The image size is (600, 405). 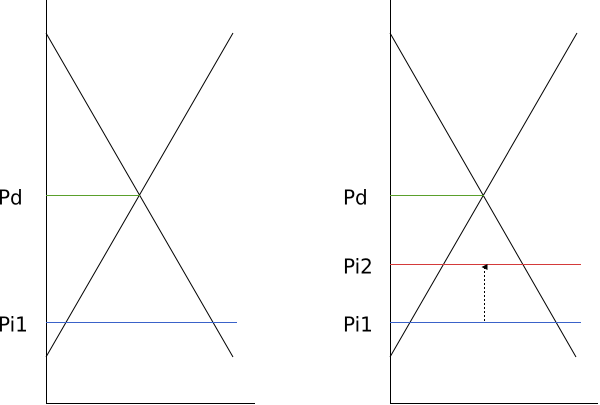 What do you see at coordinates (358, 267) in the screenshot?
I see `price-label: Pi2` at bounding box center [358, 267].